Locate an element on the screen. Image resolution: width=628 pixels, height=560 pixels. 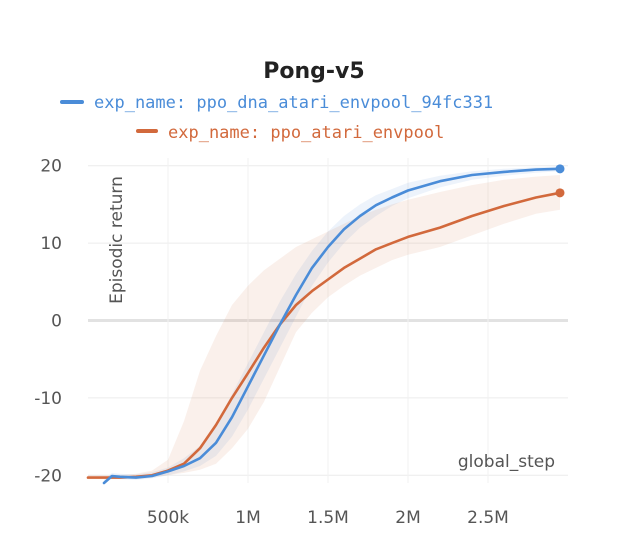
y-tick-label: 10 is located at coordinates (51, 244).